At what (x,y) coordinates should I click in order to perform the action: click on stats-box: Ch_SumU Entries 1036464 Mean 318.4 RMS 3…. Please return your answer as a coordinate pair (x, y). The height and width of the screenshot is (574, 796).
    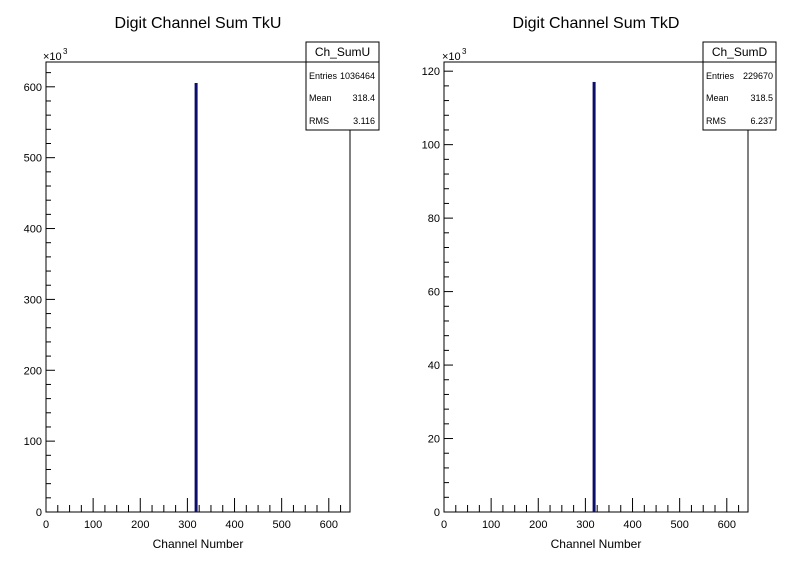
    Looking at the image, I should click on (342, 86).